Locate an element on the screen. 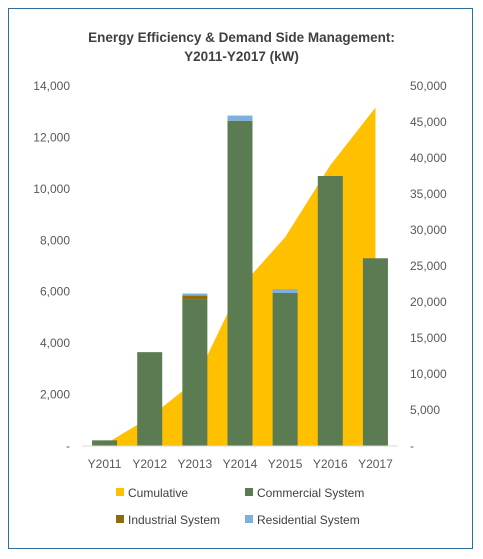  bar-commercial-system-y2015 is located at coordinates (285, 369).